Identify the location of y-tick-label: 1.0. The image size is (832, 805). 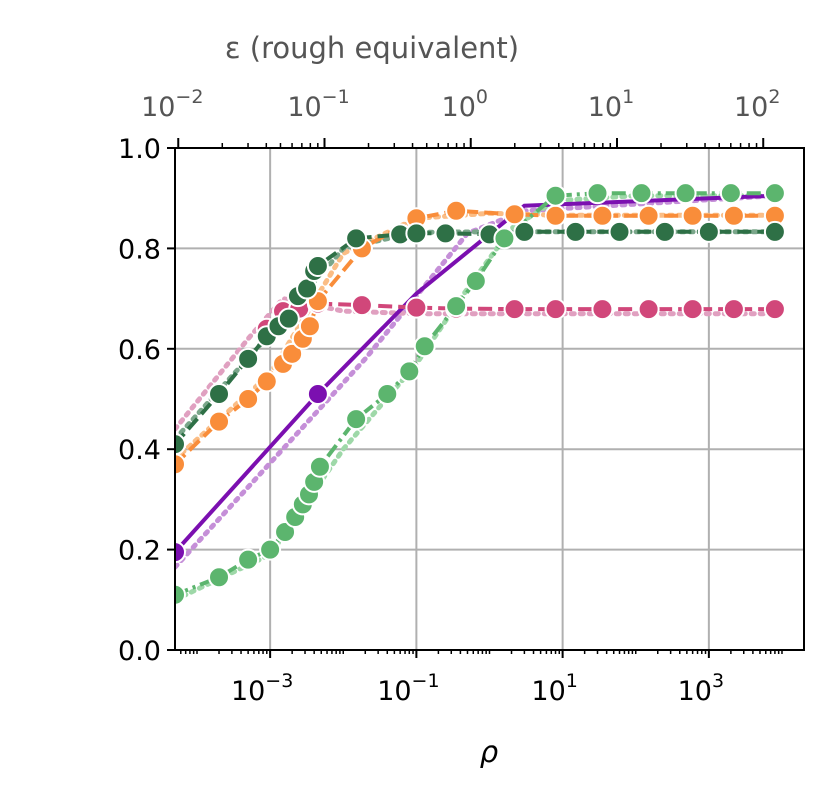
(139, 149).